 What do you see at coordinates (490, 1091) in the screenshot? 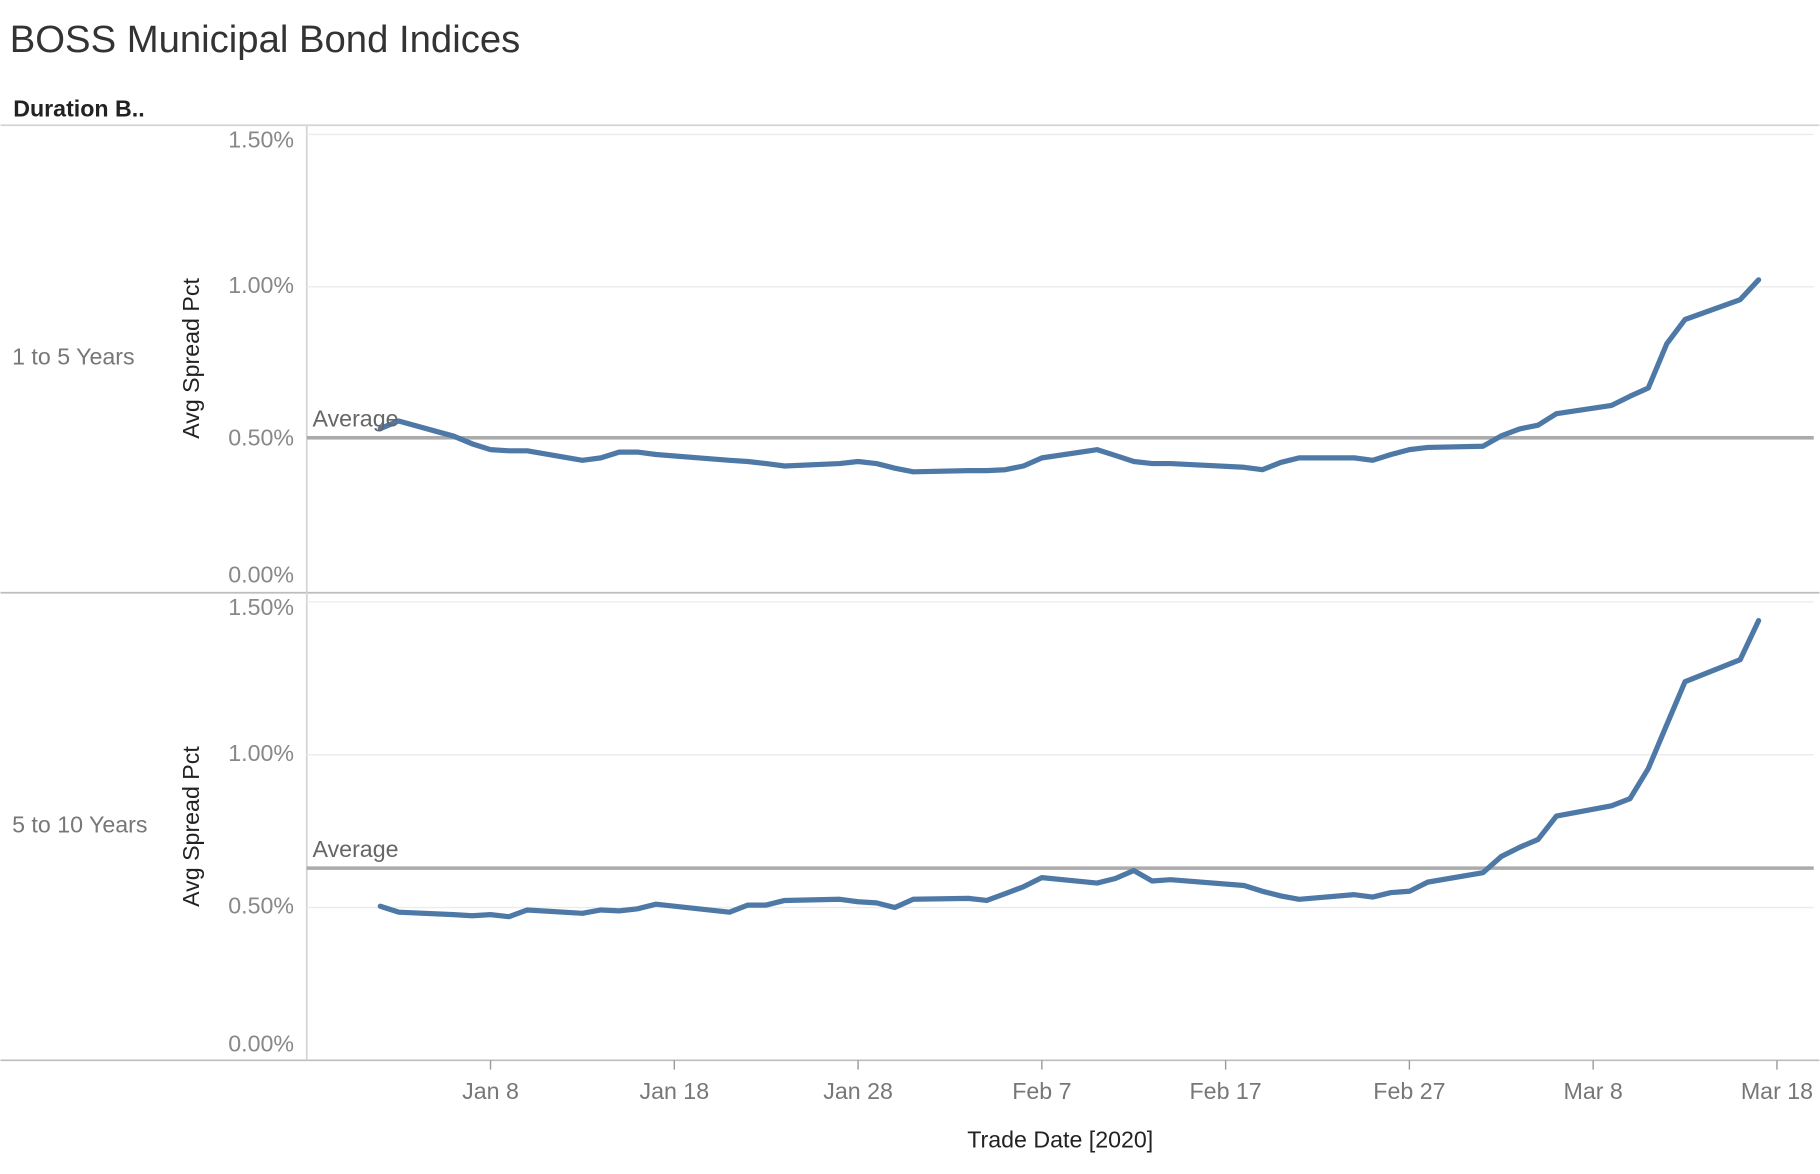
I see `x-tick-label: Jan 8` at bounding box center [490, 1091].